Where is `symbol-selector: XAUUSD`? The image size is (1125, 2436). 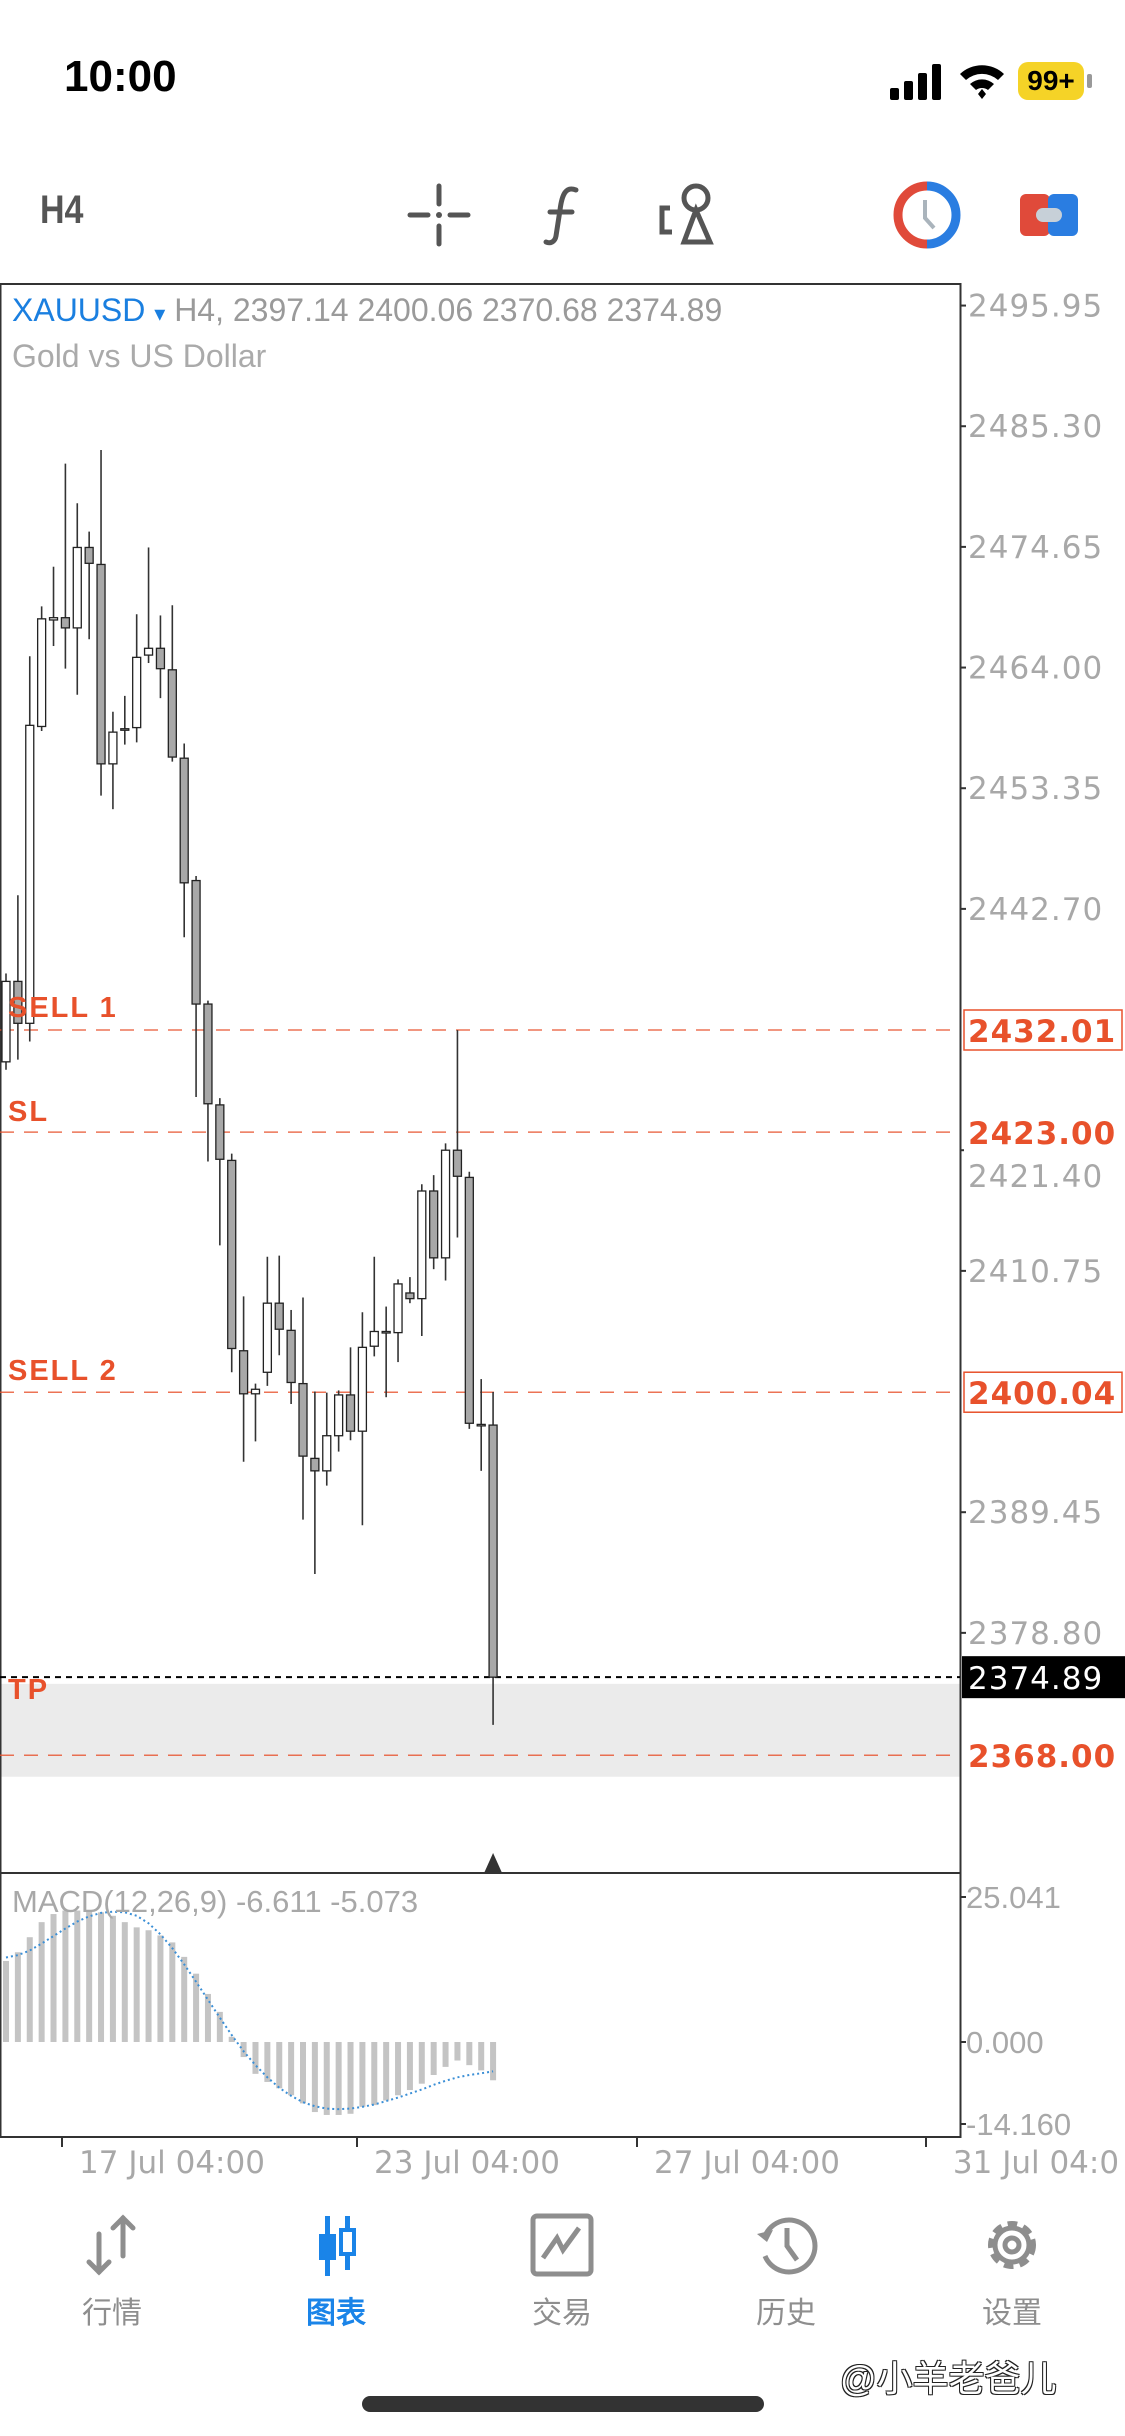
symbol-selector: XAUUSD is located at coordinates (79, 310).